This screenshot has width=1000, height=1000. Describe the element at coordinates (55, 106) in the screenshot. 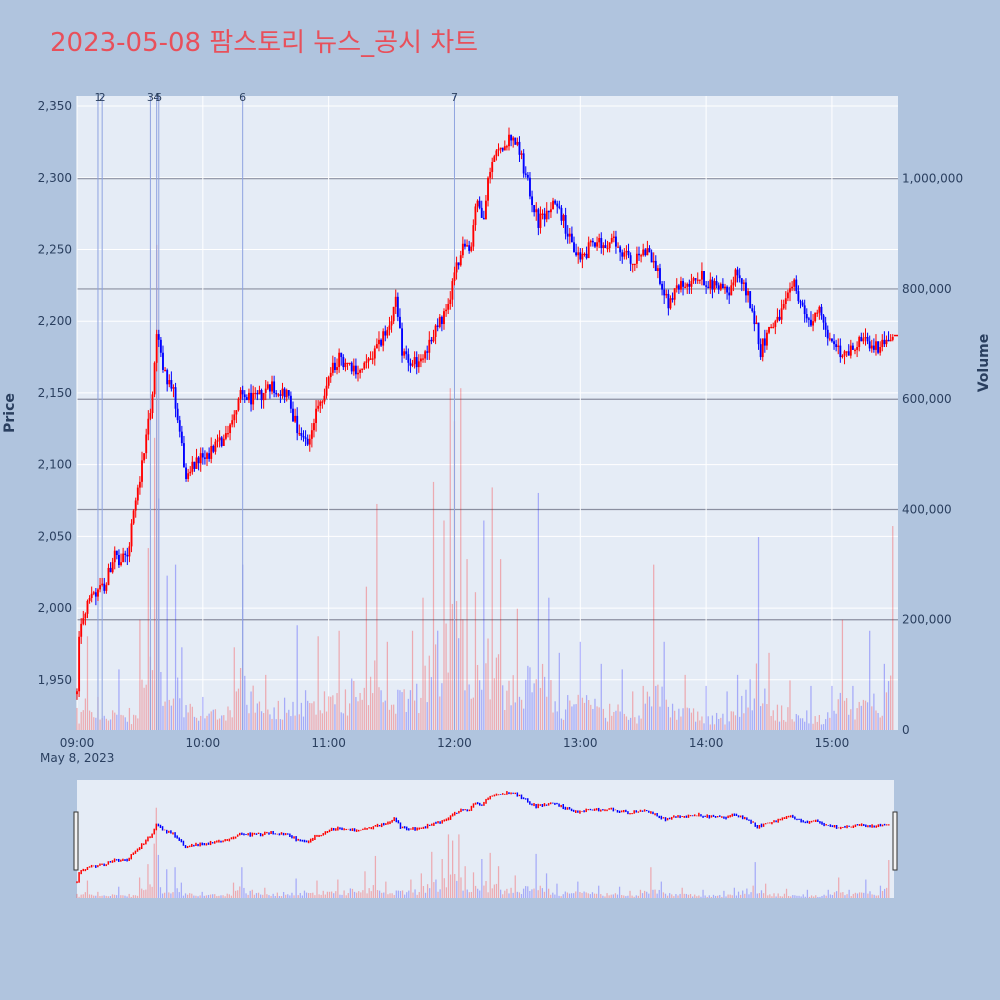

I see `price-tick-label: 2,350` at that location.